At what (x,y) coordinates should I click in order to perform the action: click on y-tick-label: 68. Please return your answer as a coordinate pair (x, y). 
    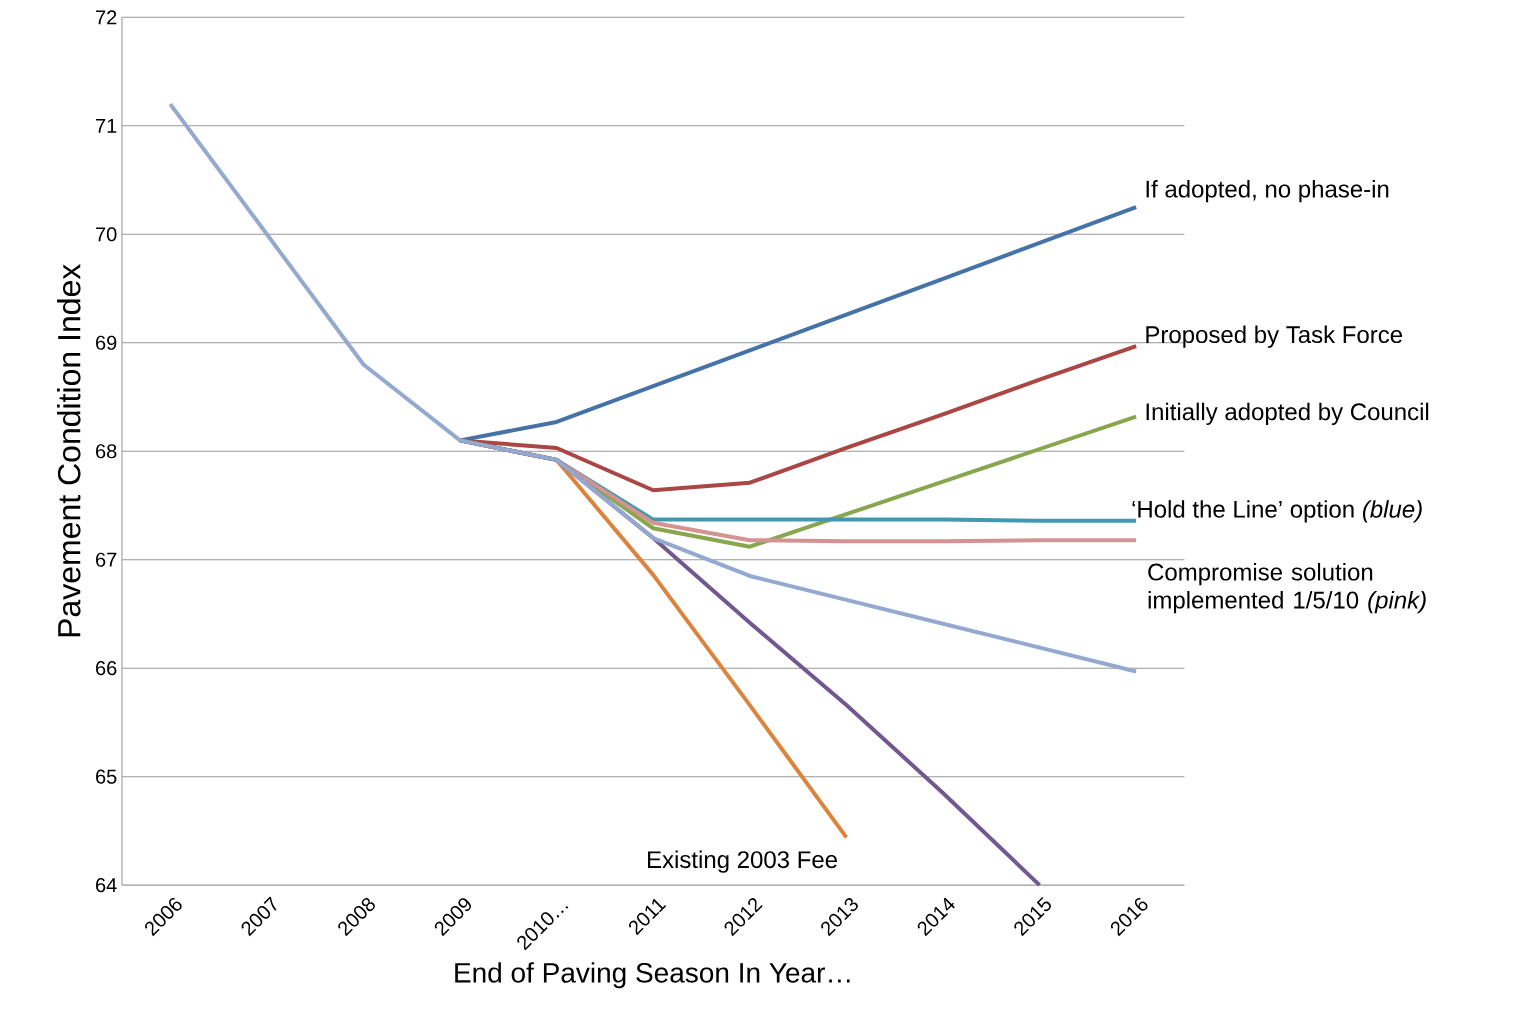
    Looking at the image, I should click on (106, 451).